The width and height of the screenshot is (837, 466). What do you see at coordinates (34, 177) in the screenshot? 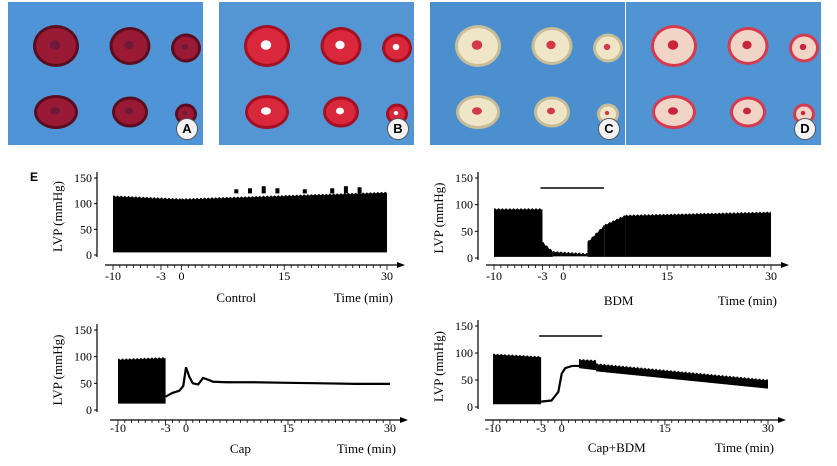
I see `panel-e-label: E` at bounding box center [34, 177].